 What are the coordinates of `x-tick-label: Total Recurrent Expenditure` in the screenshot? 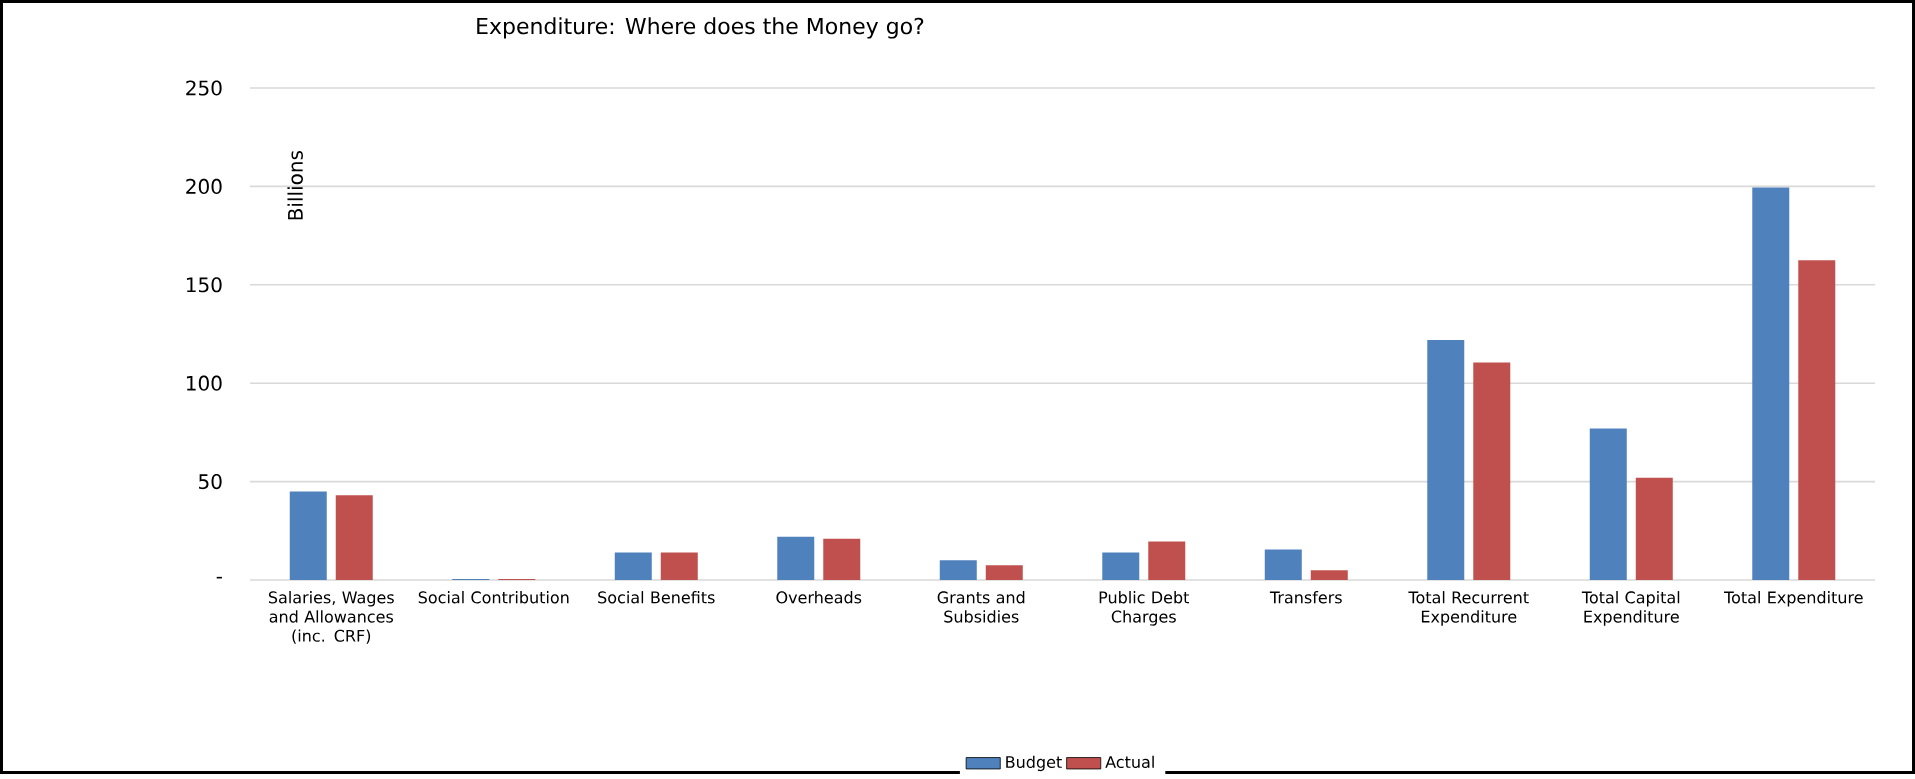 It's located at (1468, 608).